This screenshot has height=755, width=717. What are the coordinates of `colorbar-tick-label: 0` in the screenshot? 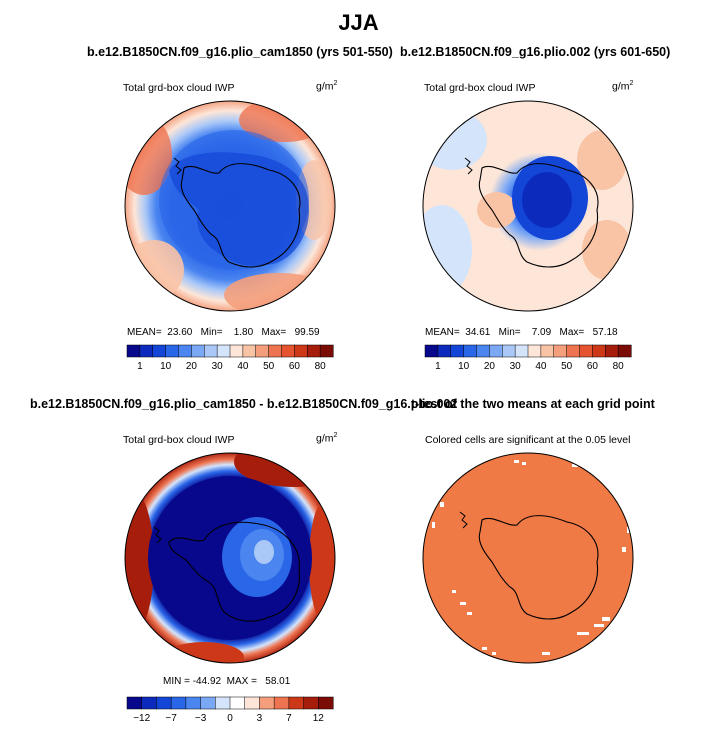 It's located at (230, 718).